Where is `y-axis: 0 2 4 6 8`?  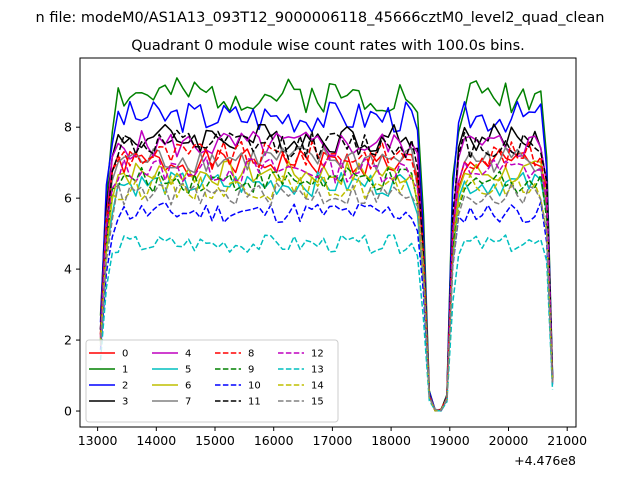 y-axis: 0 2 4 6 8 is located at coordinates (72, 269).